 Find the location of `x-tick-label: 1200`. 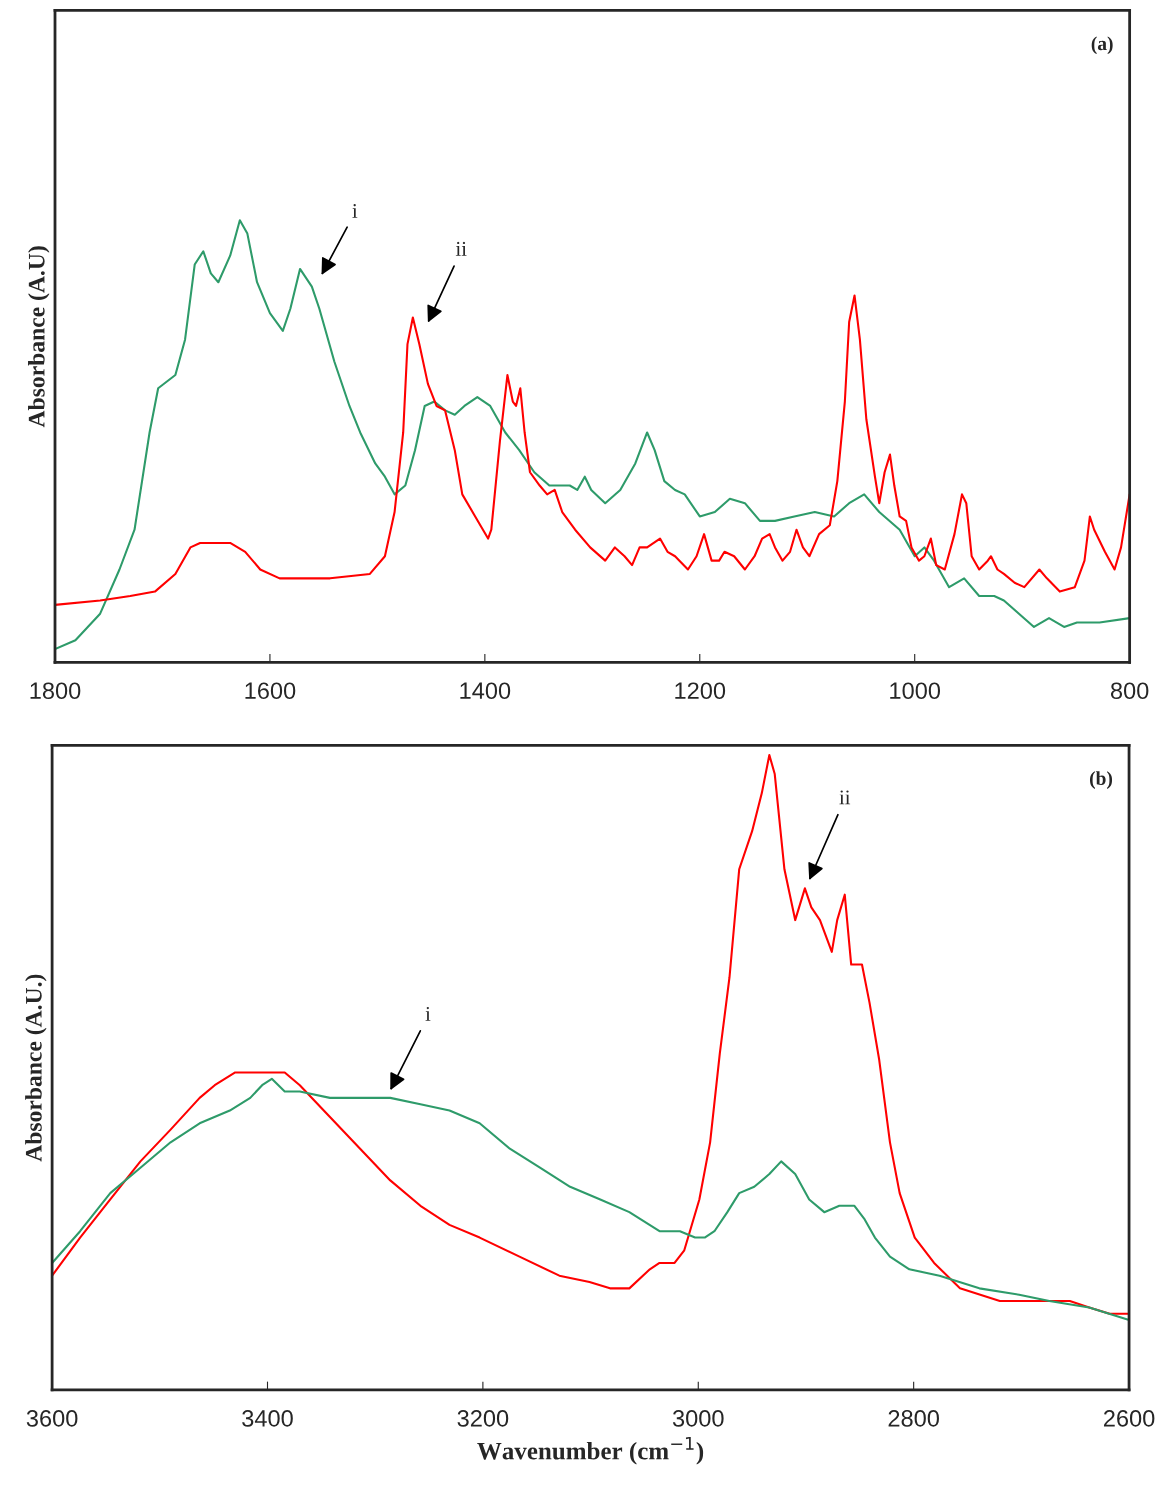

x-tick-label: 1200 is located at coordinates (700, 691).